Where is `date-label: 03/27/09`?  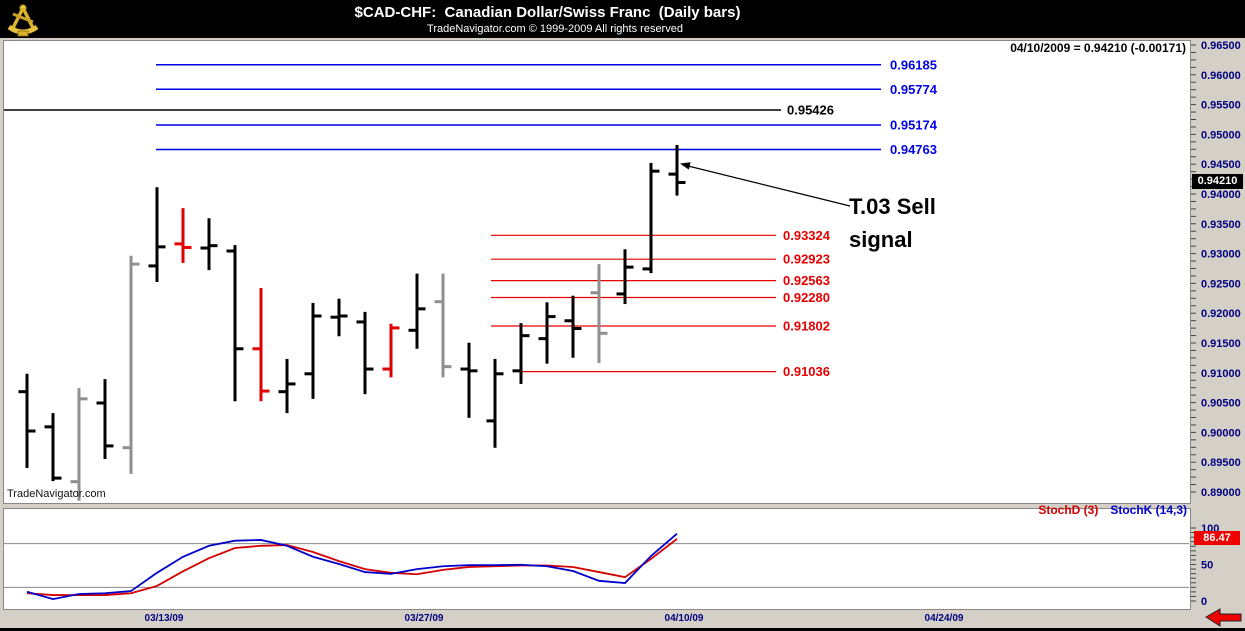 date-label: 03/27/09 is located at coordinates (424, 618).